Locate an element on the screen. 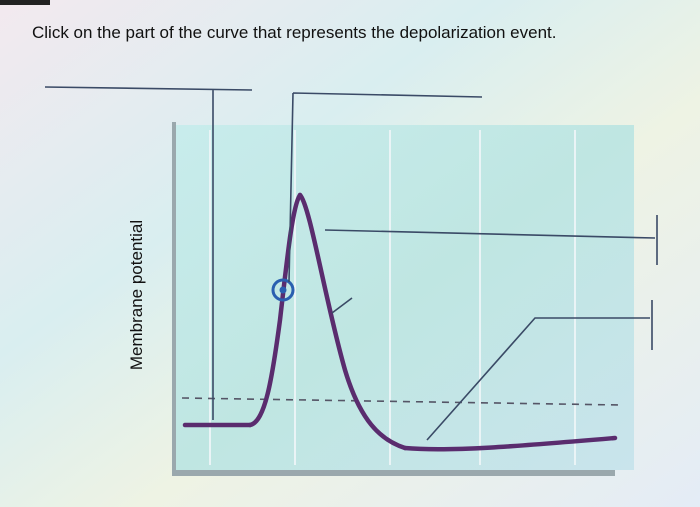  panel-edge is located at coordinates (174, 298).